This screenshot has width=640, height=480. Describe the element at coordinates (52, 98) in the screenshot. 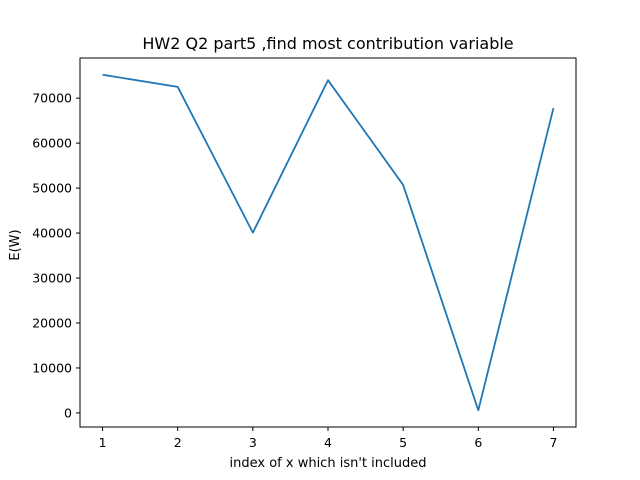

I see `y-tick-label: 70000` at that location.